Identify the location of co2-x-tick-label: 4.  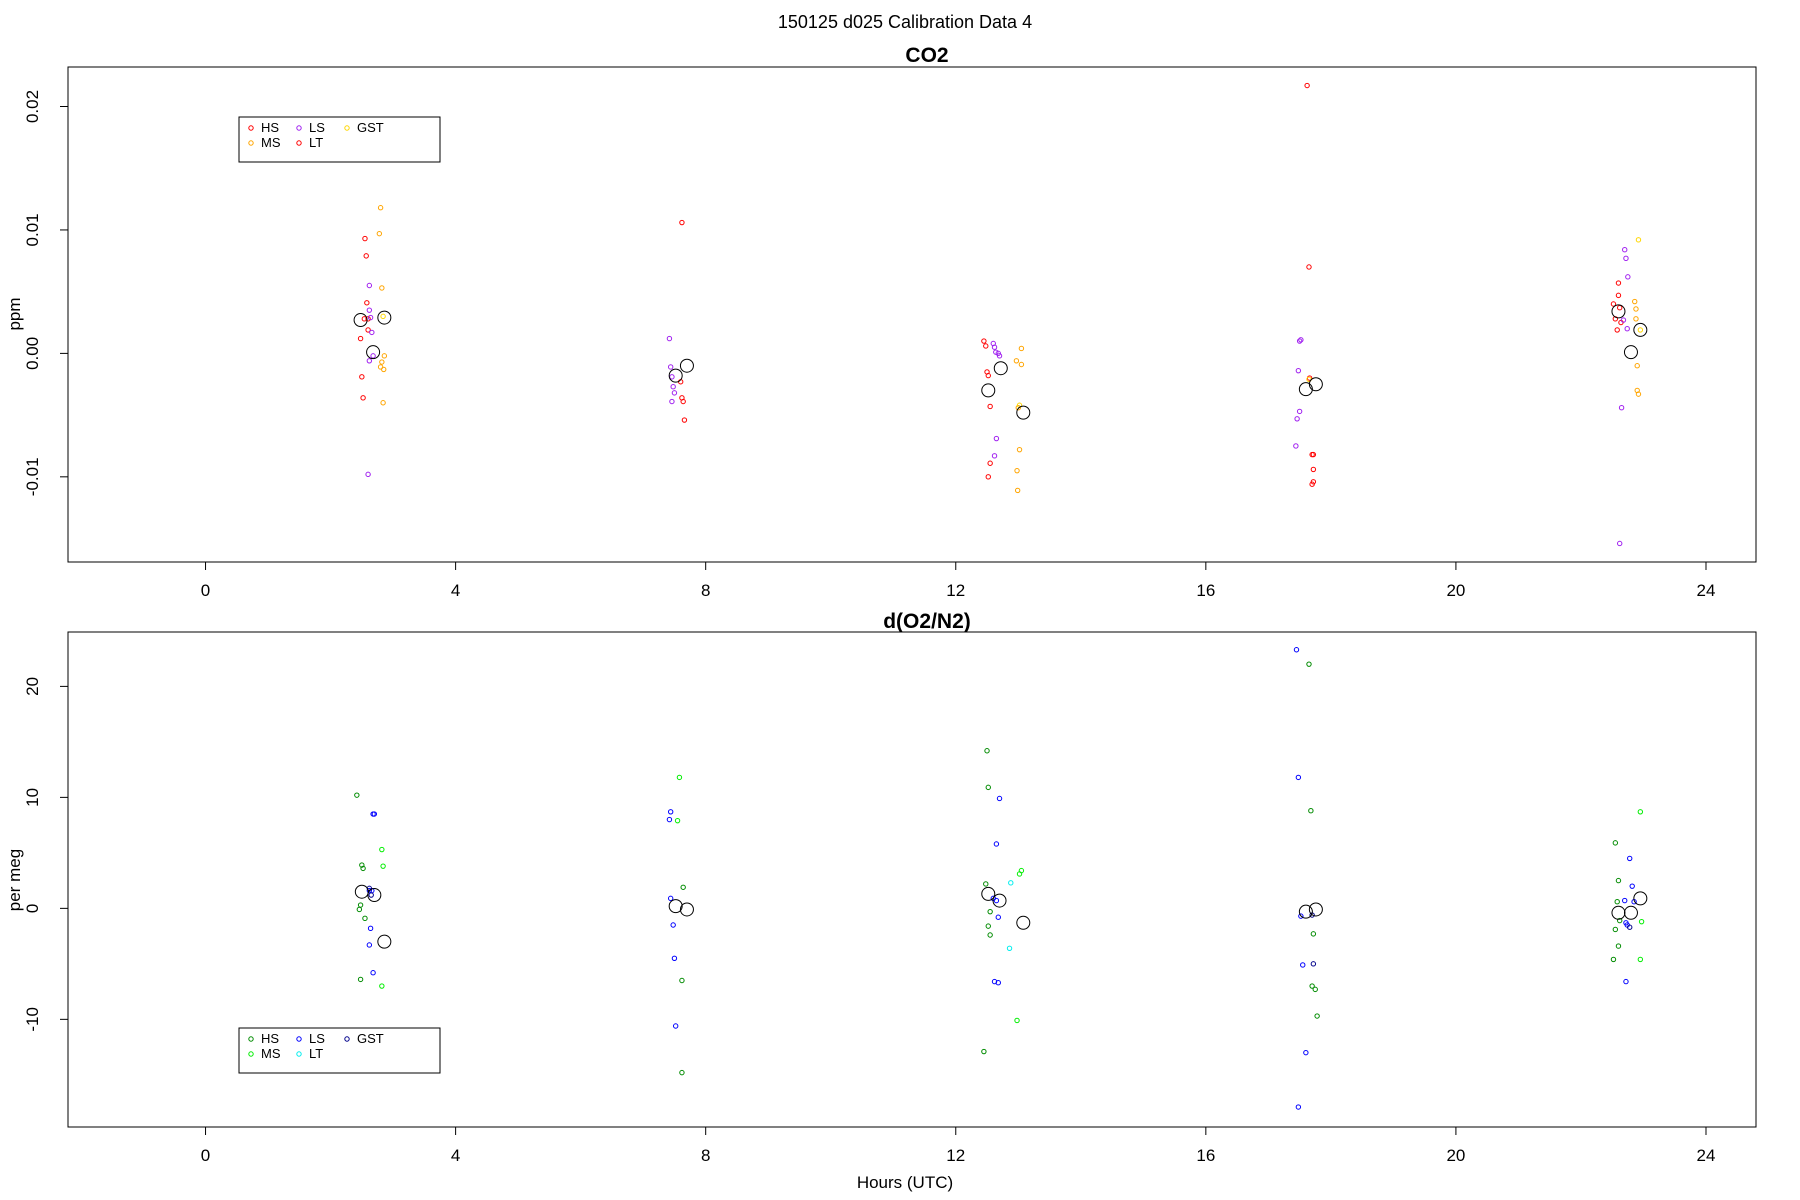
(455, 590).